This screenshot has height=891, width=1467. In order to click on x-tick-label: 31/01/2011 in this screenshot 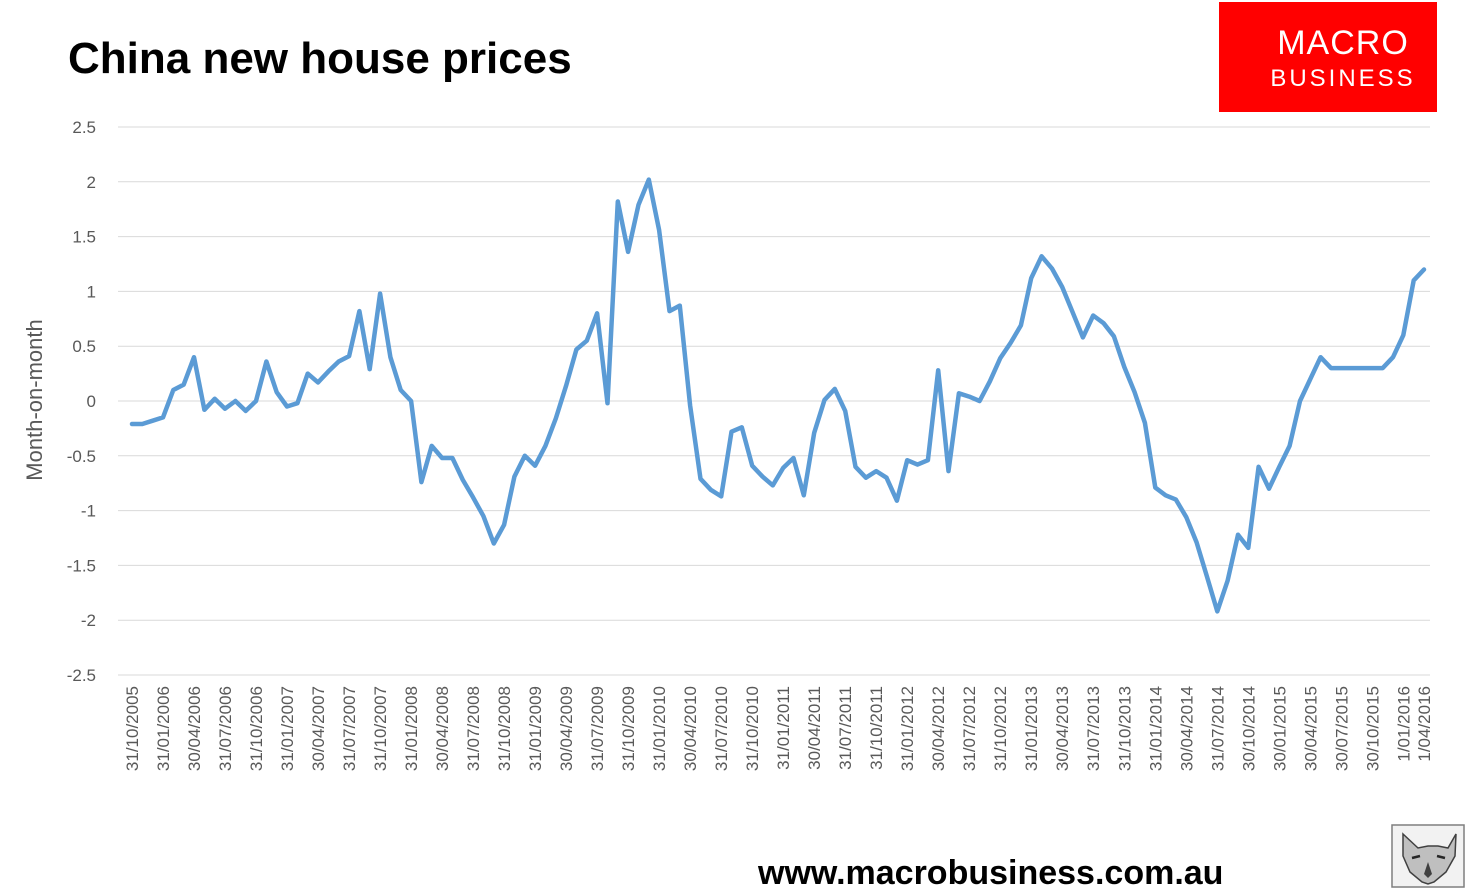, I will do `click(783, 728)`.